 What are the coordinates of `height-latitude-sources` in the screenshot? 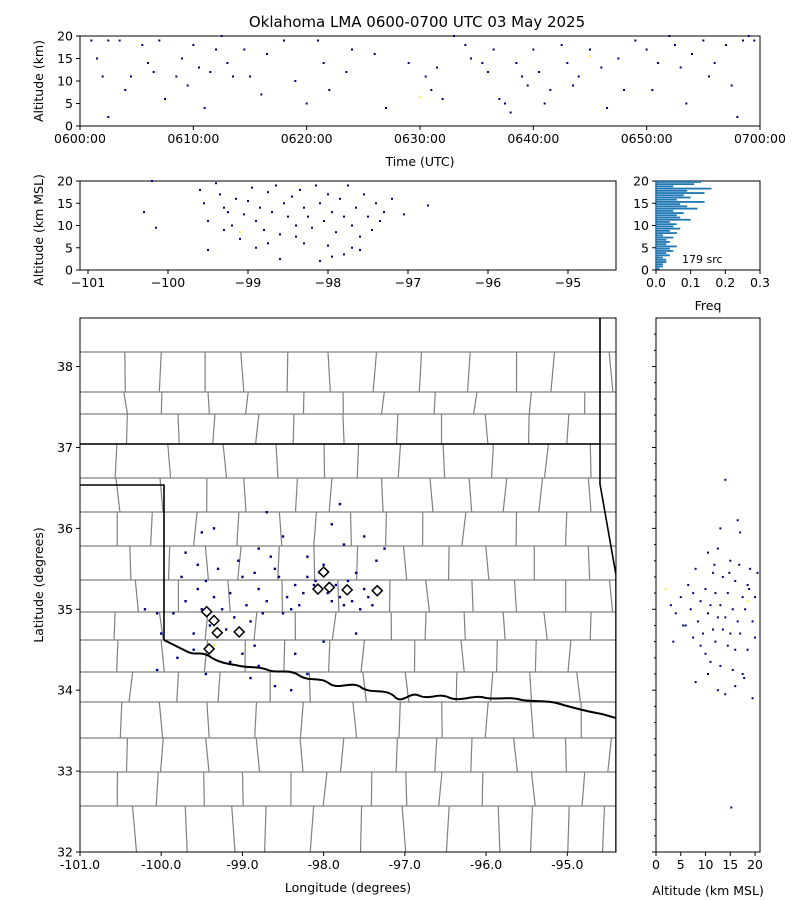 It's located at (711, 643).